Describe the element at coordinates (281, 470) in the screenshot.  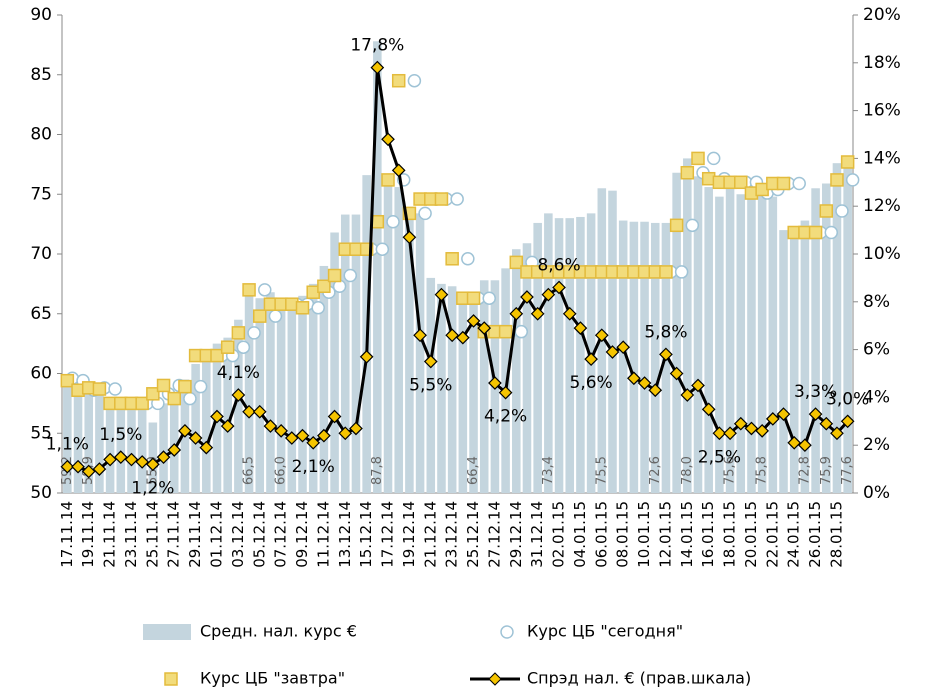
I see `bar-value-label: 66,0` at that location.